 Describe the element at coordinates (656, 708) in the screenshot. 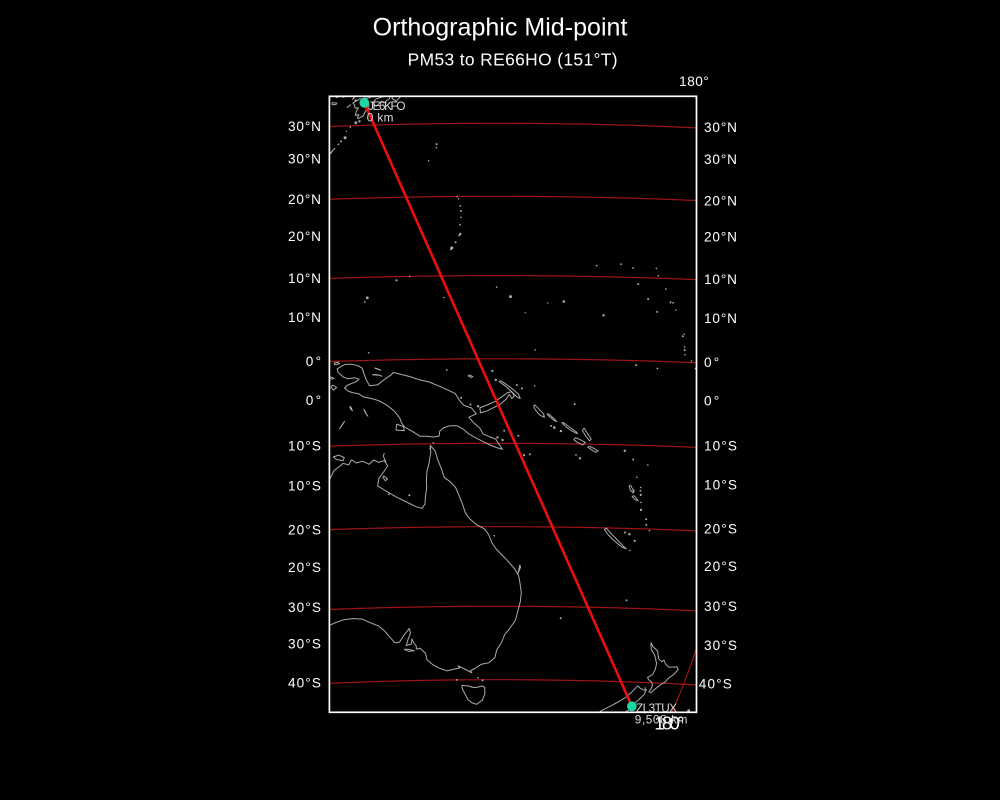

I see `svg-text: ZL3TUX` at that location.